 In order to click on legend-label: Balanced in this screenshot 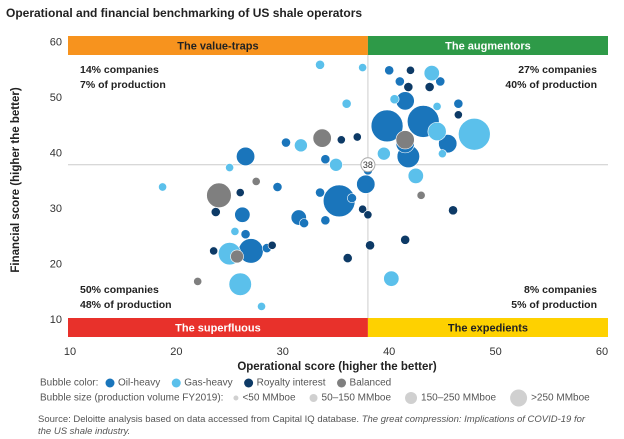, I will do `click(371, 383)`.